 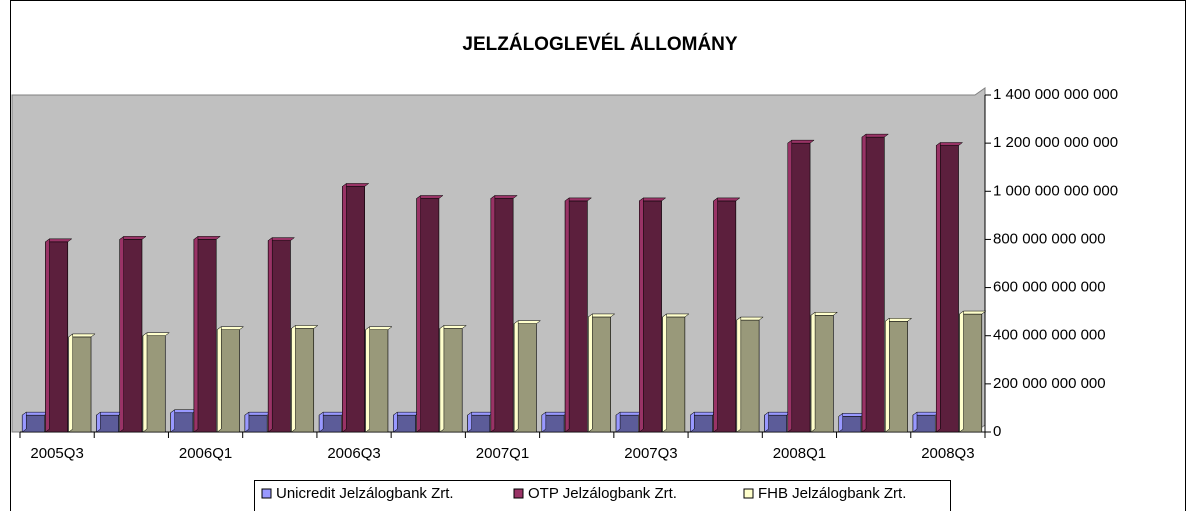 I want to click on y-tick-label: 1 400 000 000 000, so click(x=1055, y=94).